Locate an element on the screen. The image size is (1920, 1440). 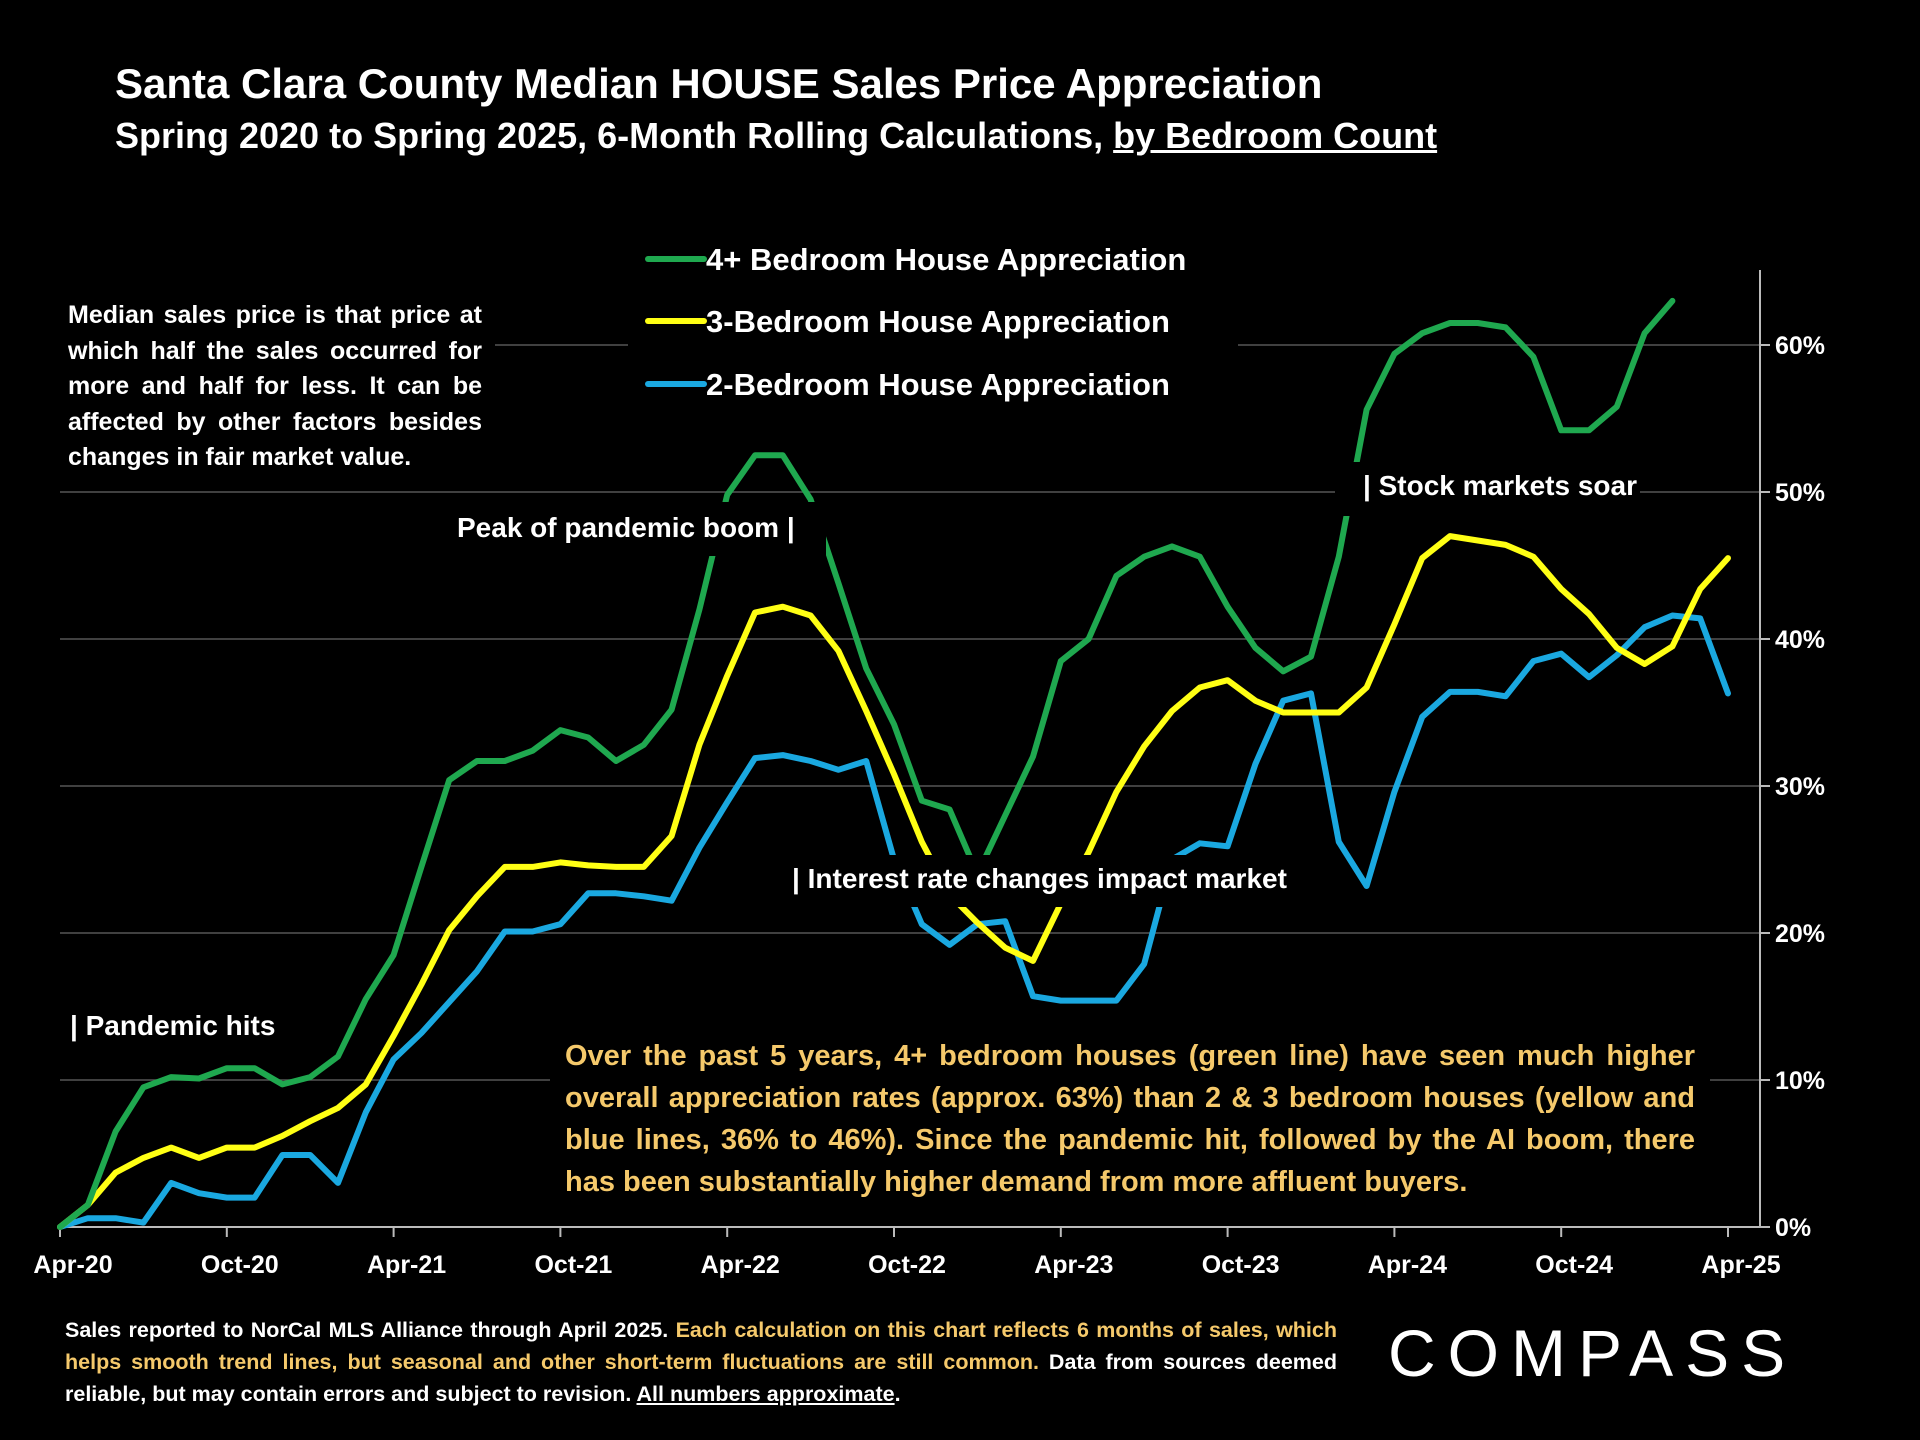
y-tick-label: 10% is located at coordinates (1800, 1081).